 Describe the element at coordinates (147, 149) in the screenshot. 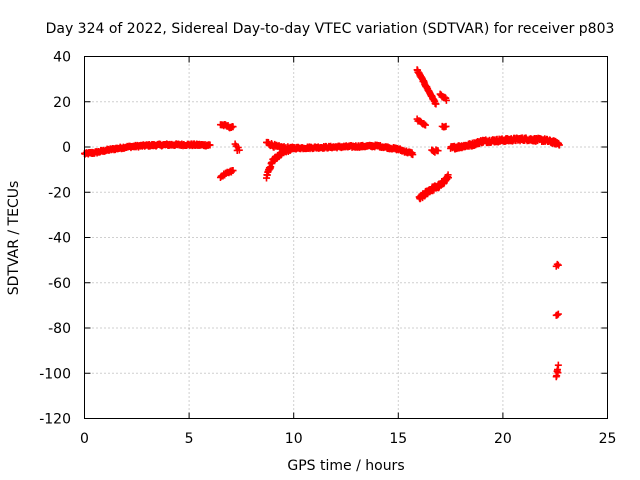

I see `series-baseline-early` at that location.